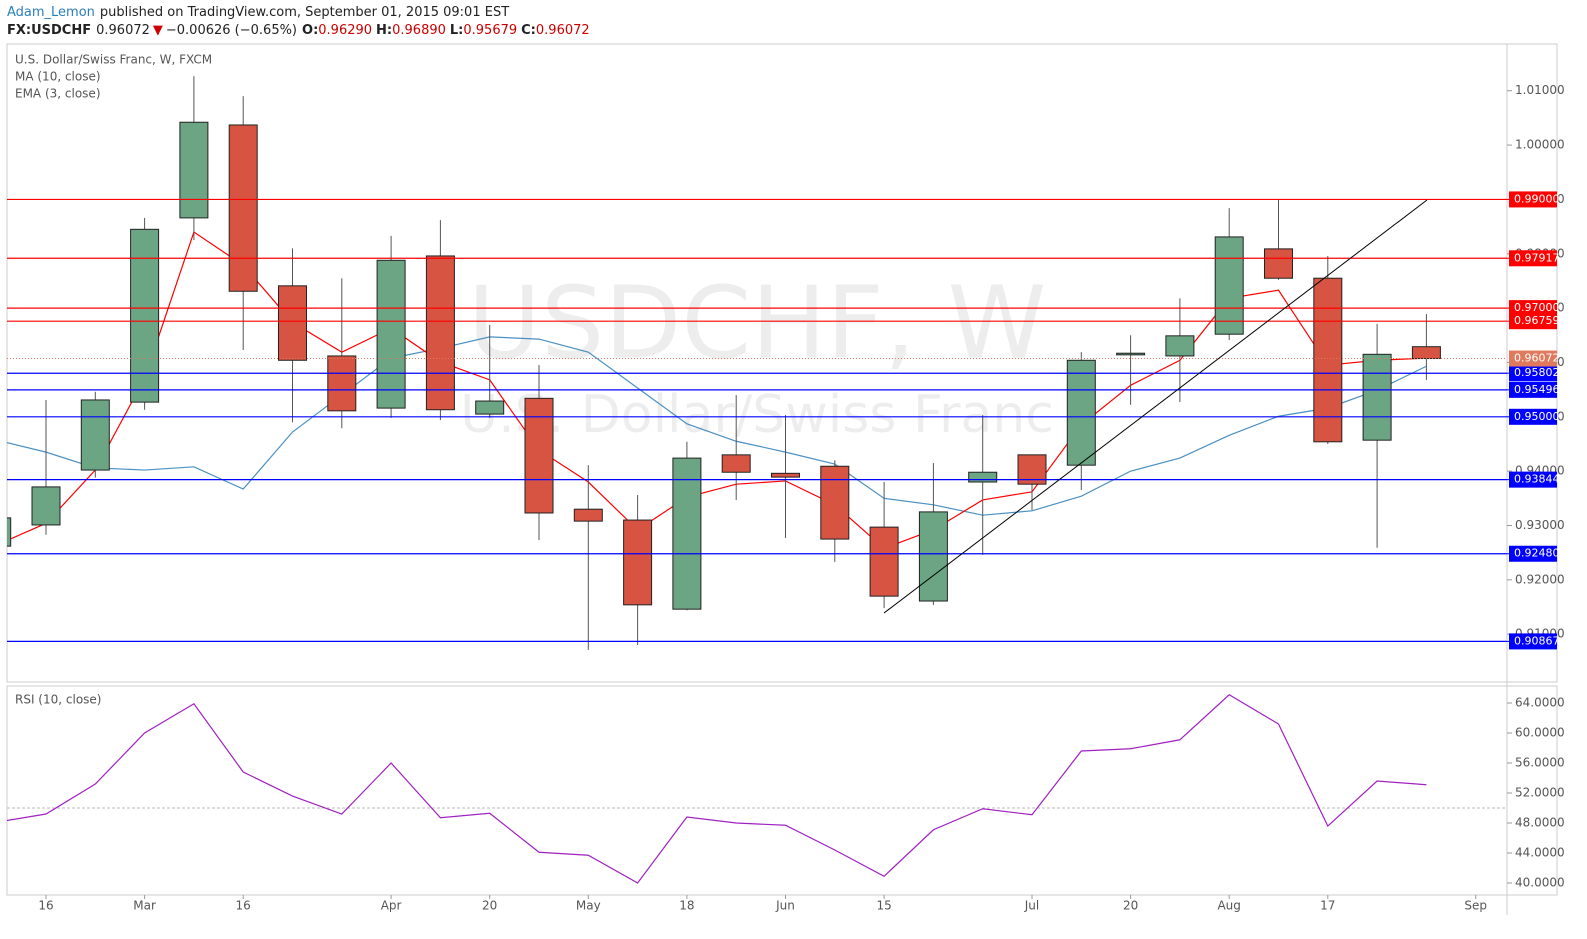  What do you see at coordinates (1228, 906) in the screenshot?
I see `x-tick-label: Aug` at bounding box center [1228, 906].